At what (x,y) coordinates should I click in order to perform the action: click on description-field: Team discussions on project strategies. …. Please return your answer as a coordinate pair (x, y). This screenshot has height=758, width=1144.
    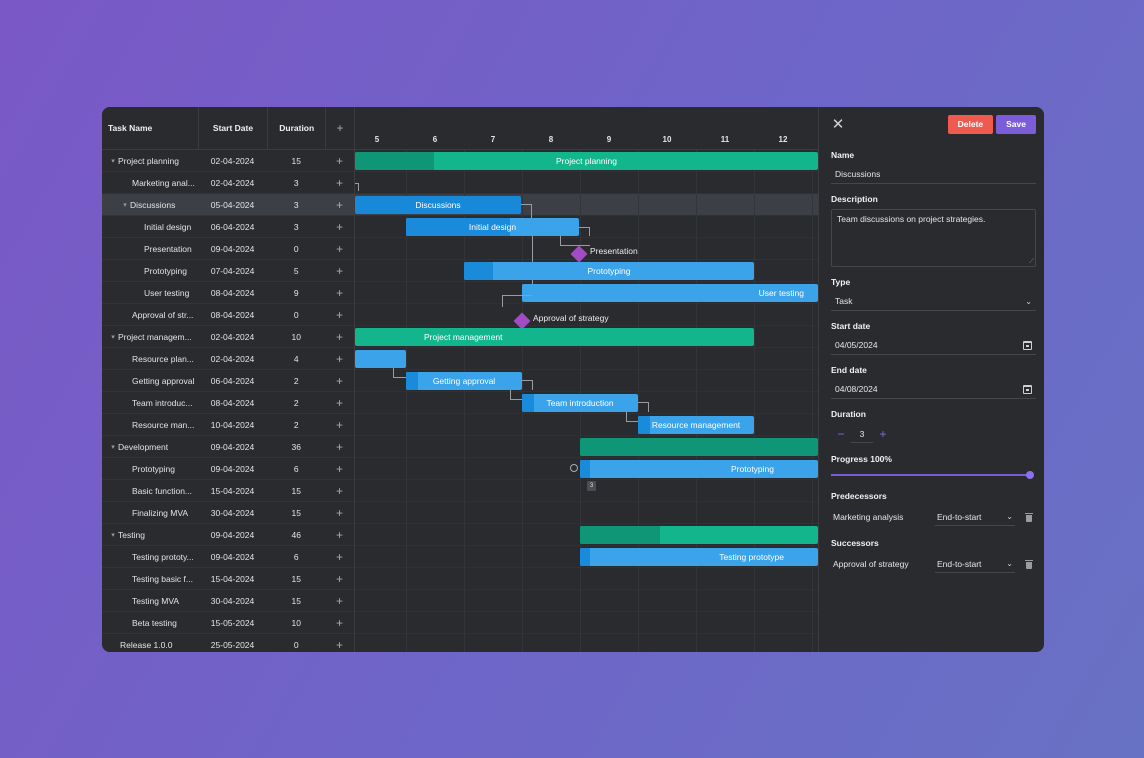
    Looking at the image, I should click on (933, 238).